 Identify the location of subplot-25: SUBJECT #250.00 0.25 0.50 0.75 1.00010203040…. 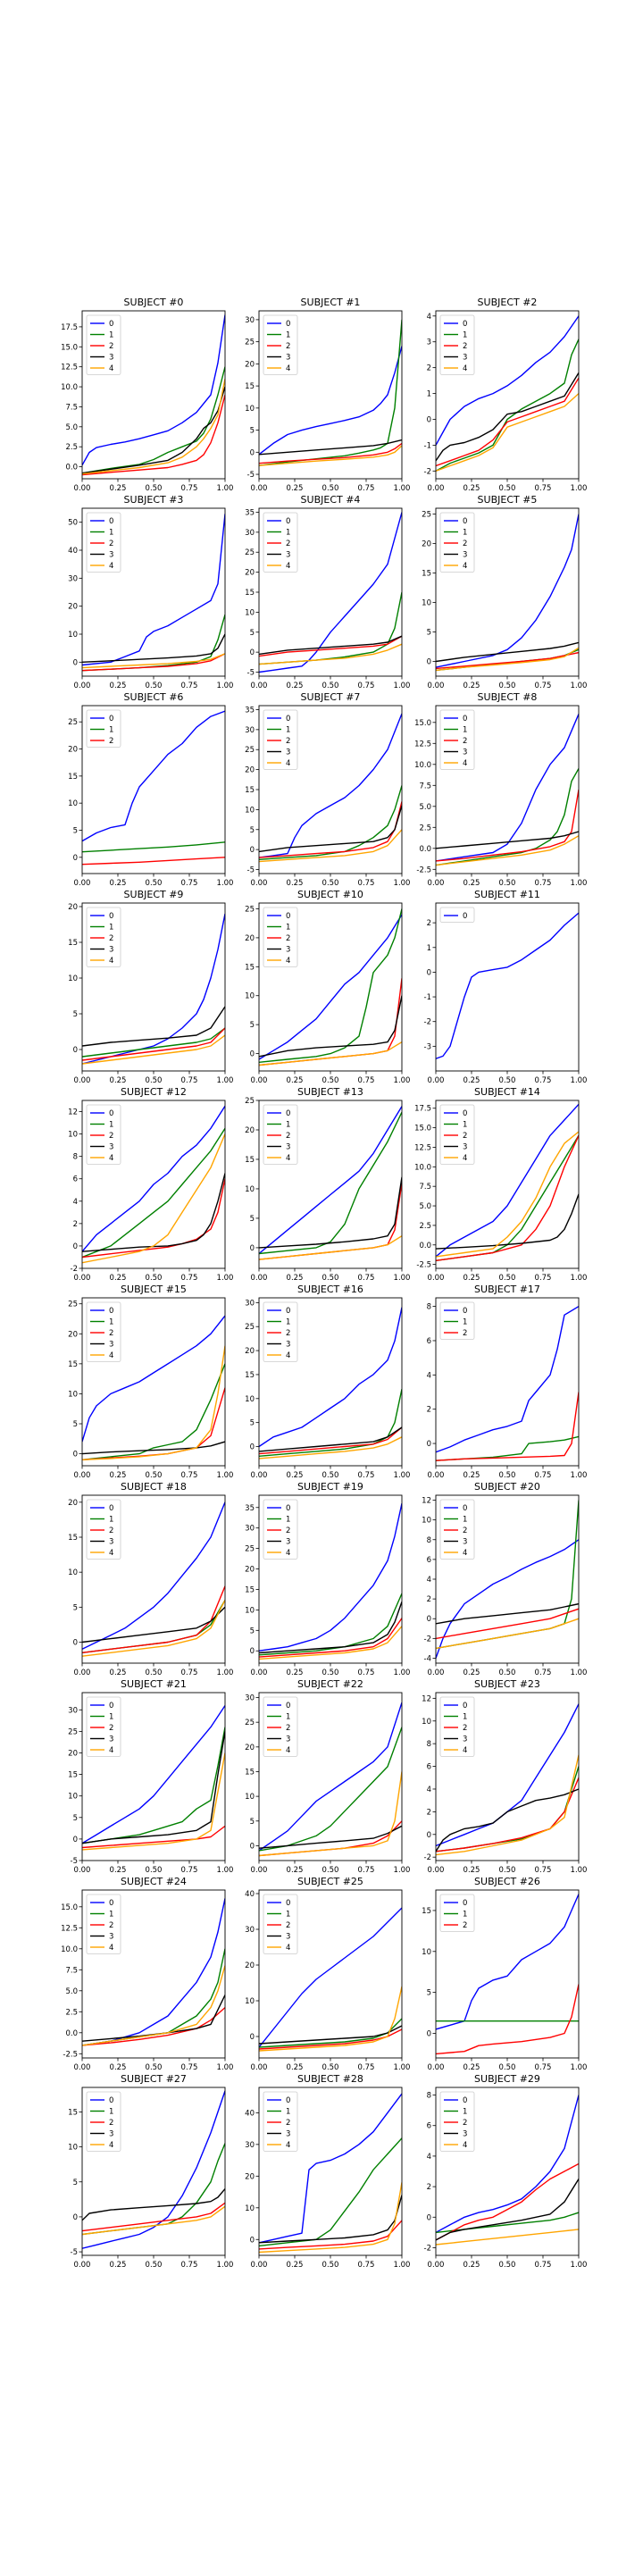
(328, 1974).